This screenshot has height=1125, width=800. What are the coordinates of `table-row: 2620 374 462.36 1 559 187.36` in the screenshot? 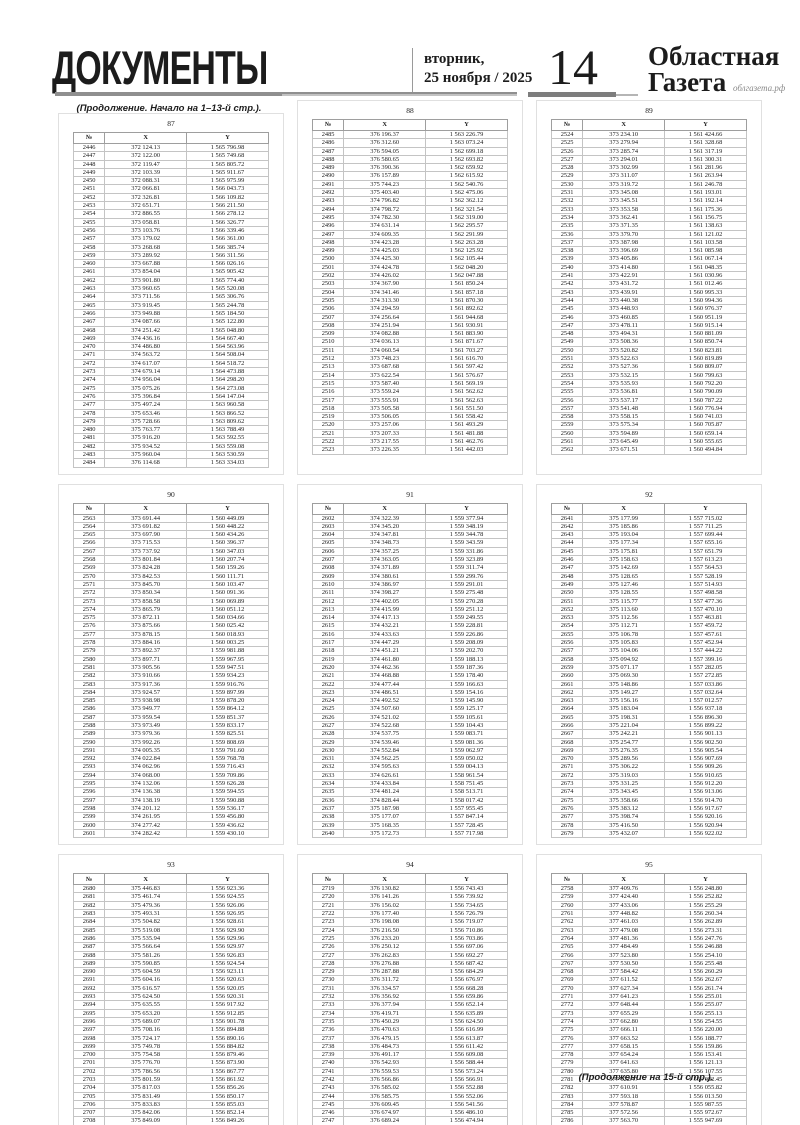 It's located at (409, 667).